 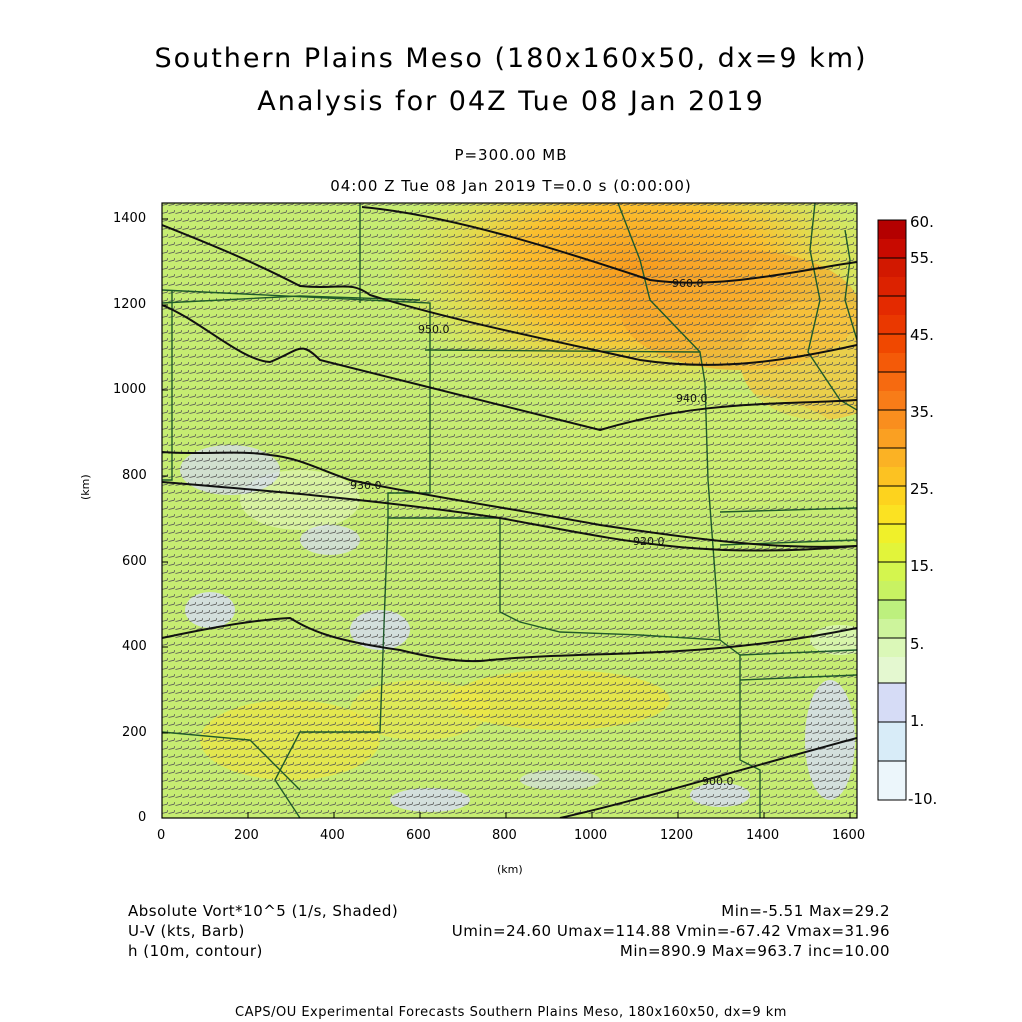 What do you see at coordinates (504, 835) in the screenshot?
I see `x-tick-800: 800` at bounding box center [504, 835].